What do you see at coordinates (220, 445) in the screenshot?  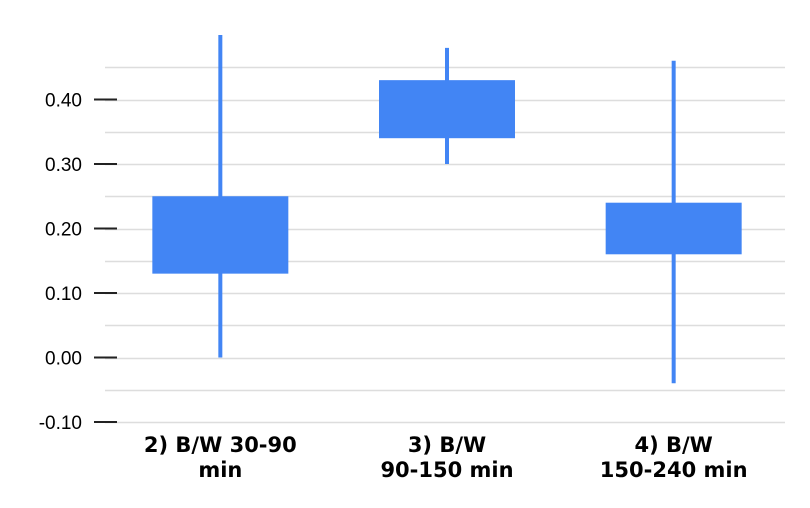 I see `x-category-label: 2) B/W 30-90` at bounding box center [220, 445].